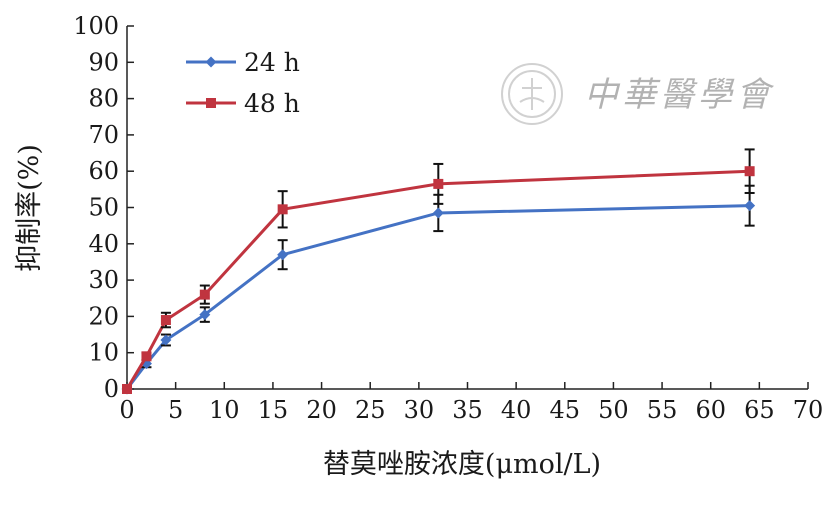  What do you see at coordinates (103, 316) in the screenshot?
I see `y-tick-label: 20` at bounding box center [103, 316].